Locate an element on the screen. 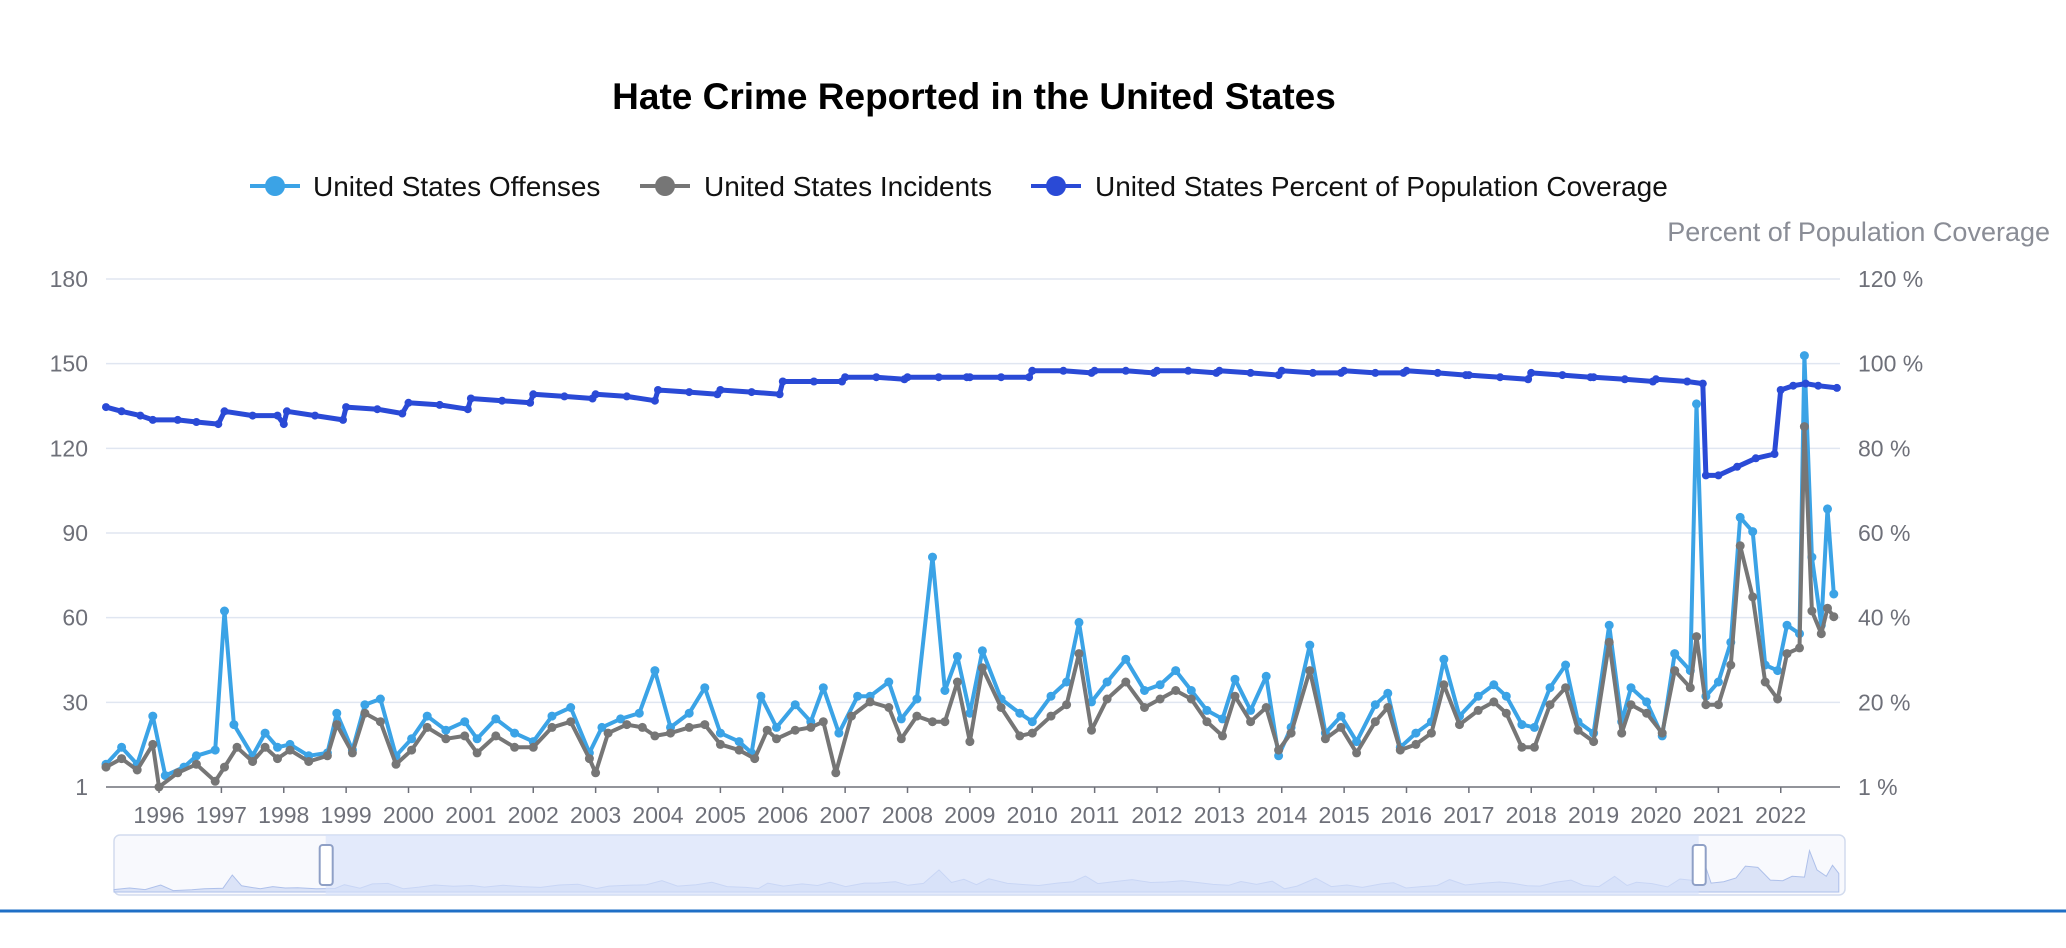 The image size is (2066, 948). slider-selected-range is located at coordinates (1012, 865).